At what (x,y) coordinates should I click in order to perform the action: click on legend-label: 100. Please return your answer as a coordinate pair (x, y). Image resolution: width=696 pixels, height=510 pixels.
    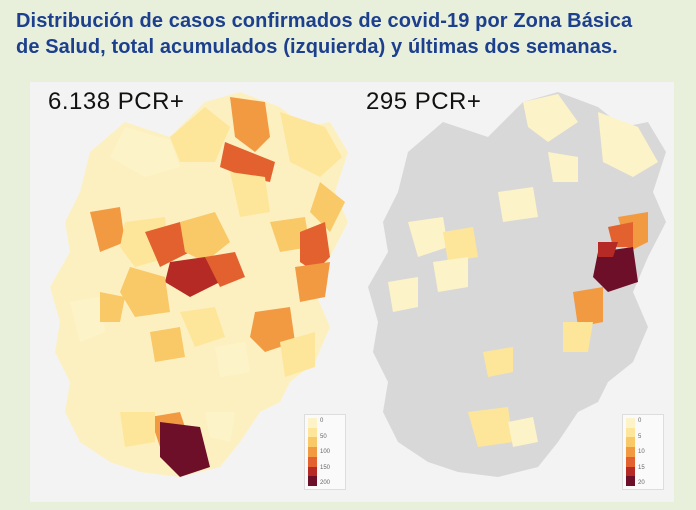
    Looking at the image, I should click on (325, 452).